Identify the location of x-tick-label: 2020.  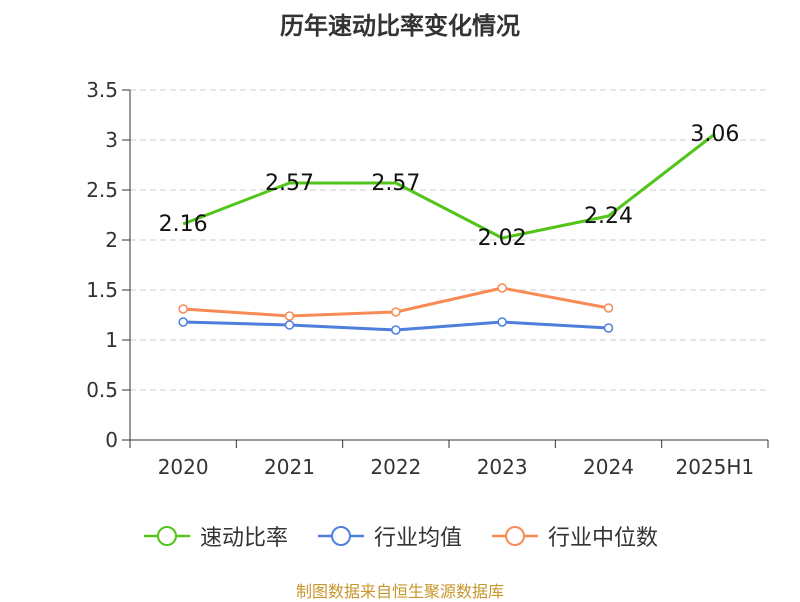
(183, 467).